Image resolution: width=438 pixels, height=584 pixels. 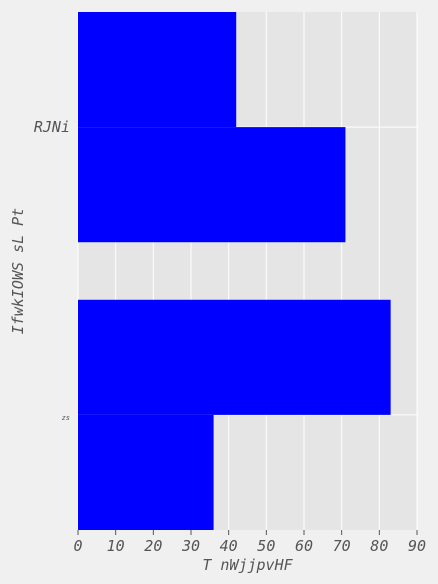 What do you see at coordinates (379, 546) in the screenshot?
I see `x-tick-label: 80` at bounding box center [379, 546].